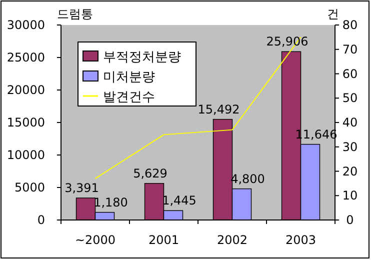 The image size is (371, 260). Describe the element at coordinates (81, 187) in the screenshot. I see `data-label: 3,391` at that location.